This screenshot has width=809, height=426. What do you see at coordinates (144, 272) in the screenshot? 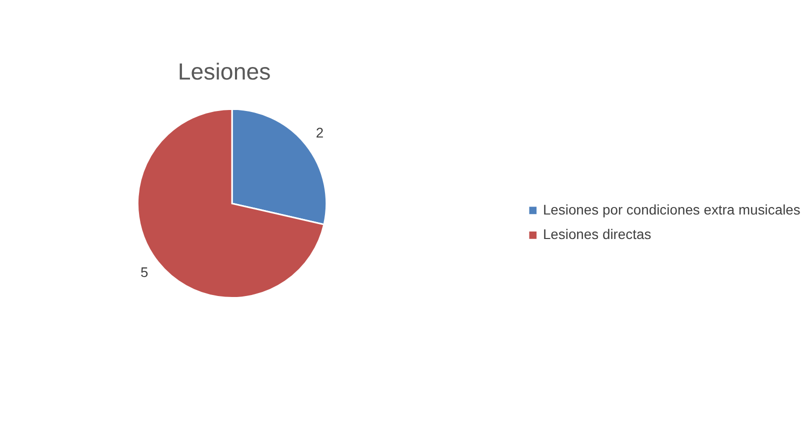
I see `data-label: 5` at bounding box center [144, 272].